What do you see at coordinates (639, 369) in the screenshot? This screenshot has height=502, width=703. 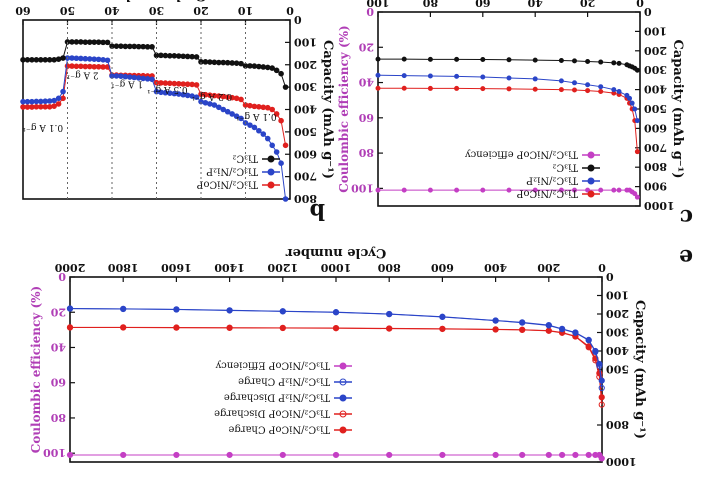 I see `y-axis-label: Capacity (mAh g⁻¹)` at bounding box center [639, 369].